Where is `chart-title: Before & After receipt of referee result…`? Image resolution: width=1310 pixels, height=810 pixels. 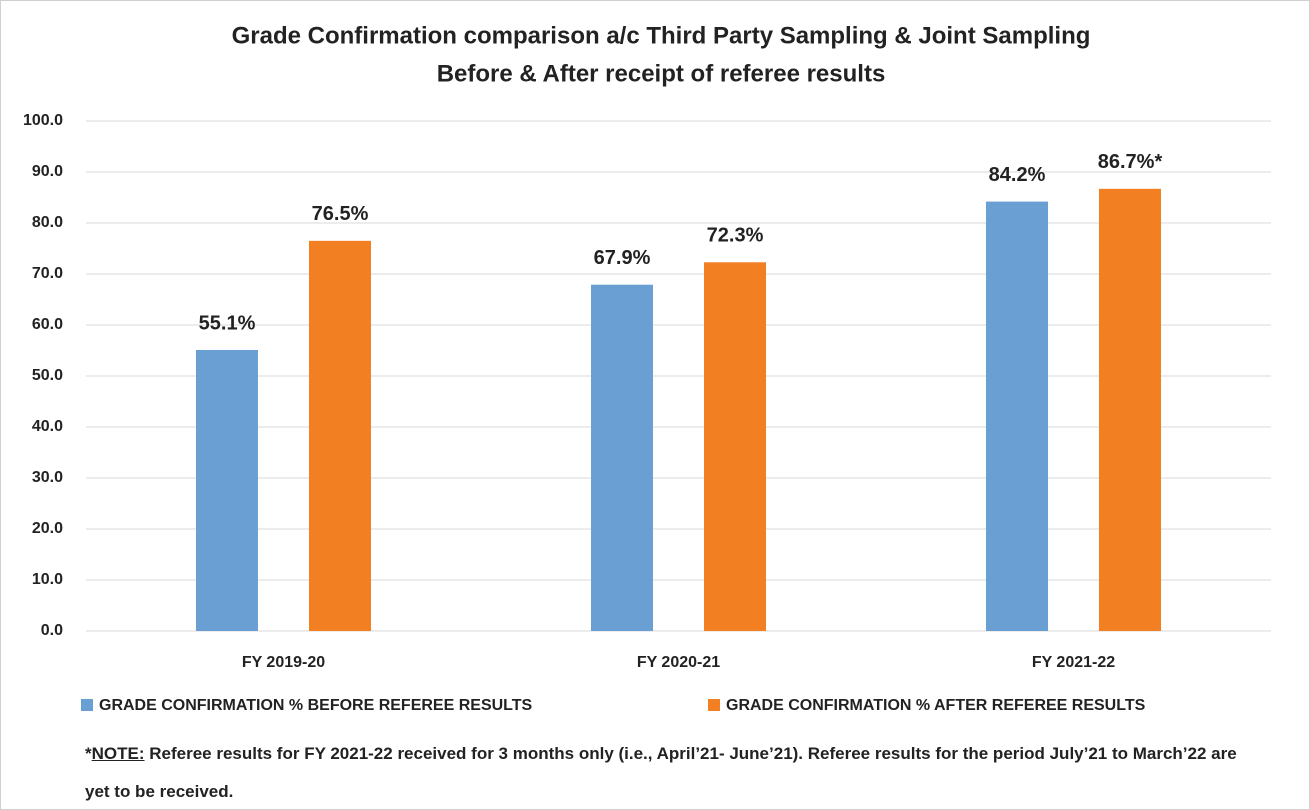 chart-title: Before & After receipt of referee result… is located at coordinates (661, 73).